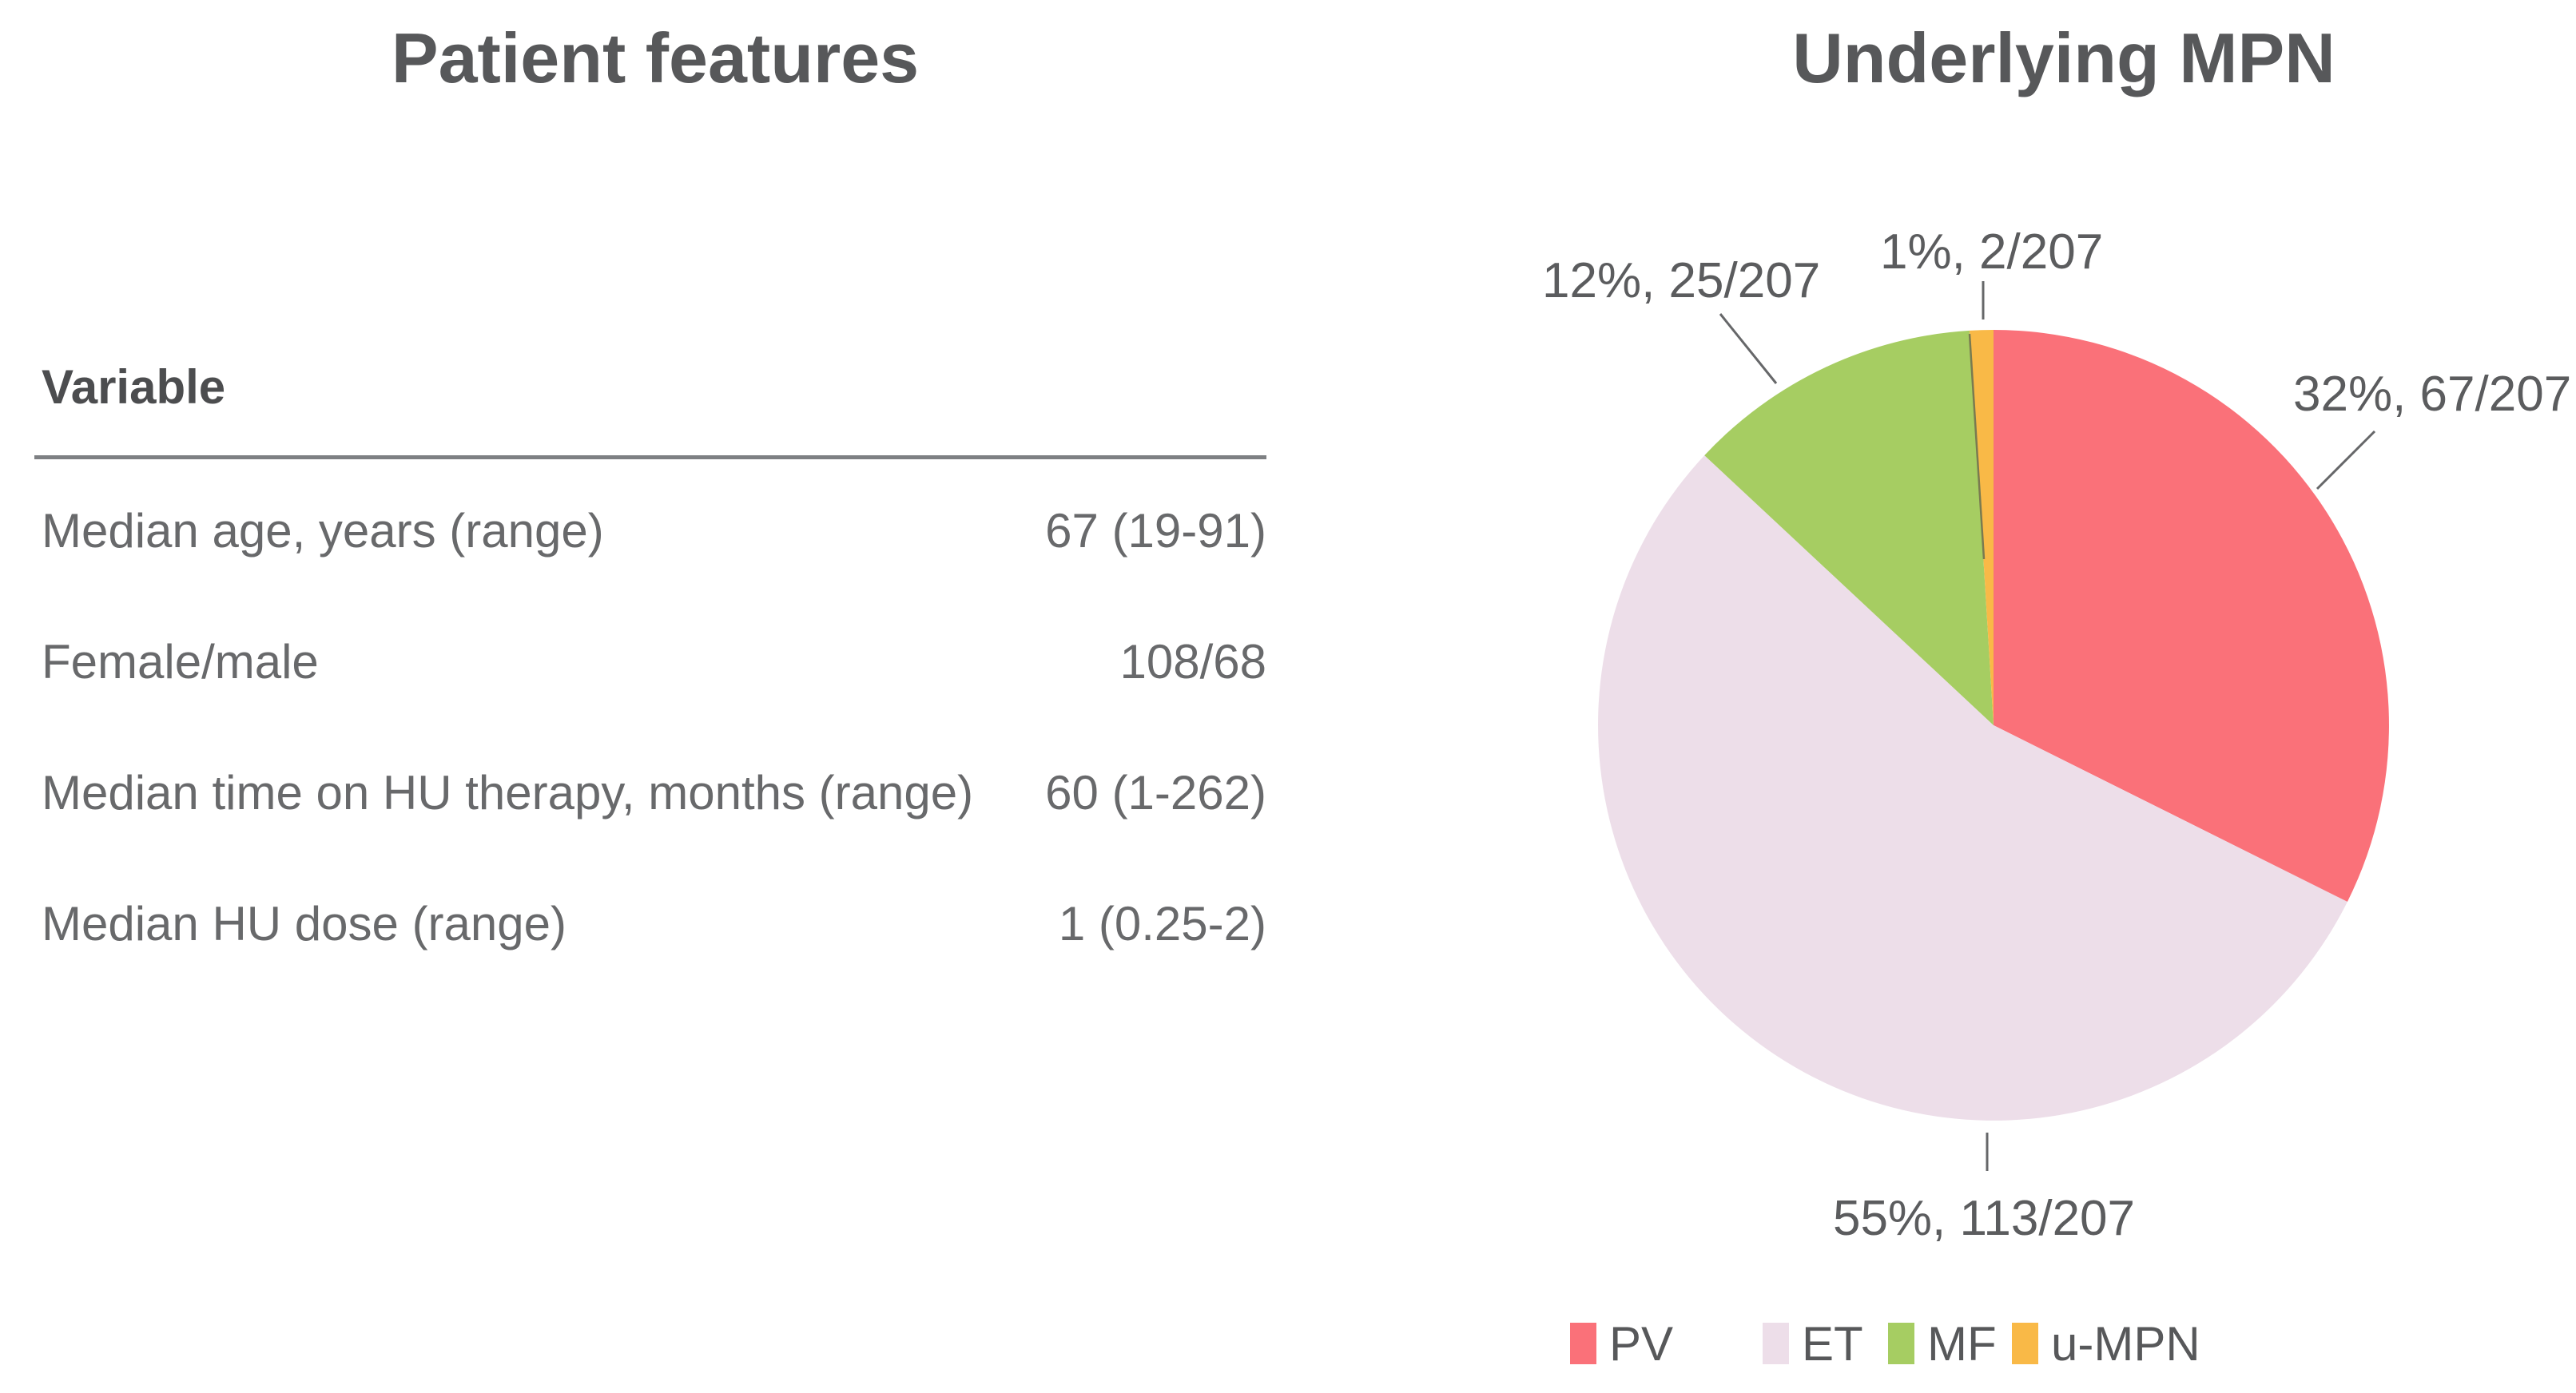  Describe the element at coordinates (1641, 1343) in the screenshot. I see `legend-label-pv: PV` at that location.